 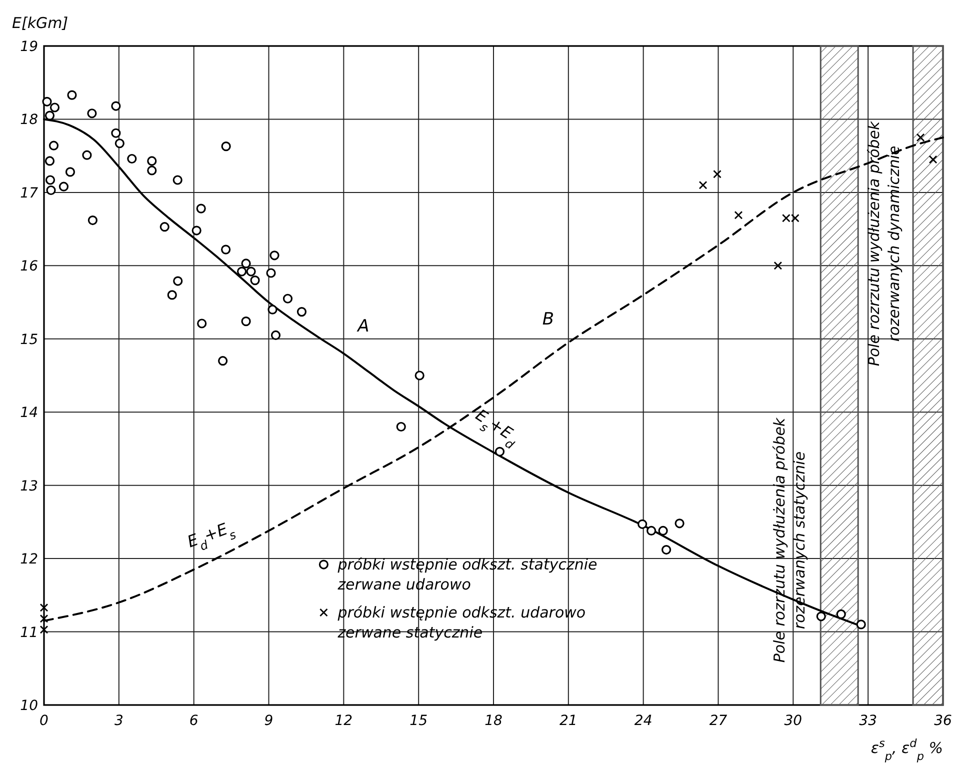 What do you see at coordinates (269, 721) in the screenshot?
I see `x-tick-label: 9` at bounding box center [269, 721].